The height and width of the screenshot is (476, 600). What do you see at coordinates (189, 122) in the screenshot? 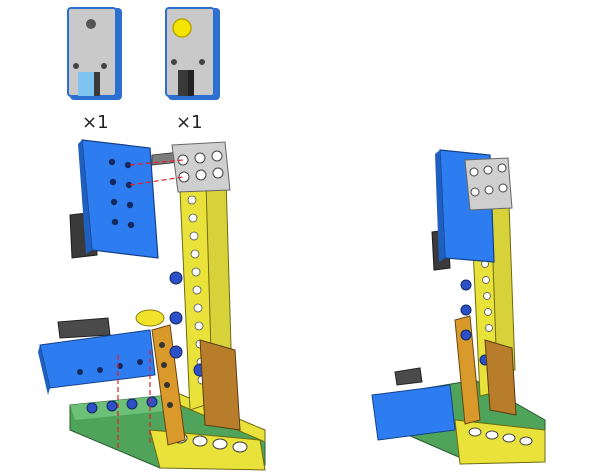
I see `part-quantity-2: ×1` at bounding box center [189, 122].